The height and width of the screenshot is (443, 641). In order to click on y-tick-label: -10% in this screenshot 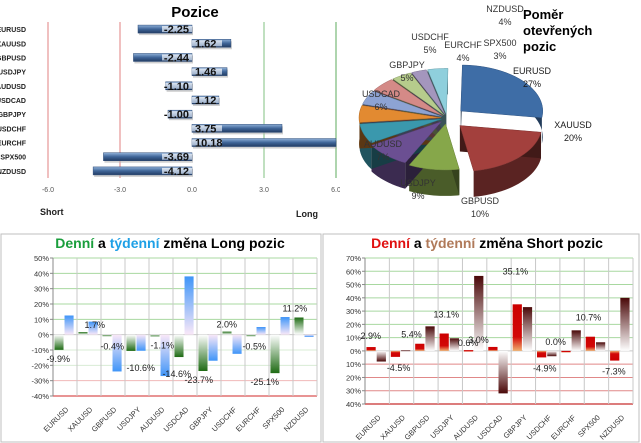, I will do `click(40, 350)`.